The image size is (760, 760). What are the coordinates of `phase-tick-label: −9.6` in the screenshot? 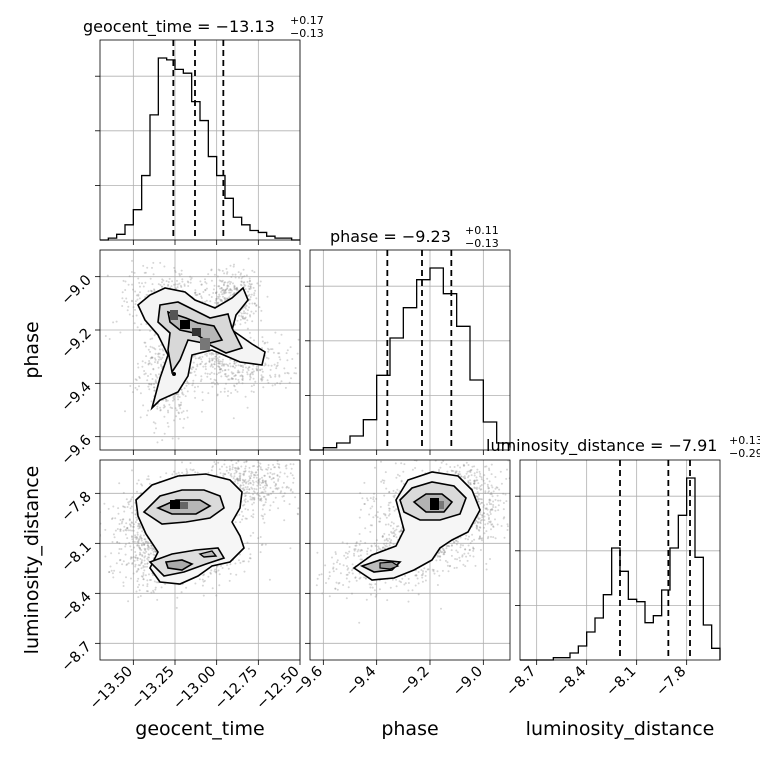 It's located at (77, 450).